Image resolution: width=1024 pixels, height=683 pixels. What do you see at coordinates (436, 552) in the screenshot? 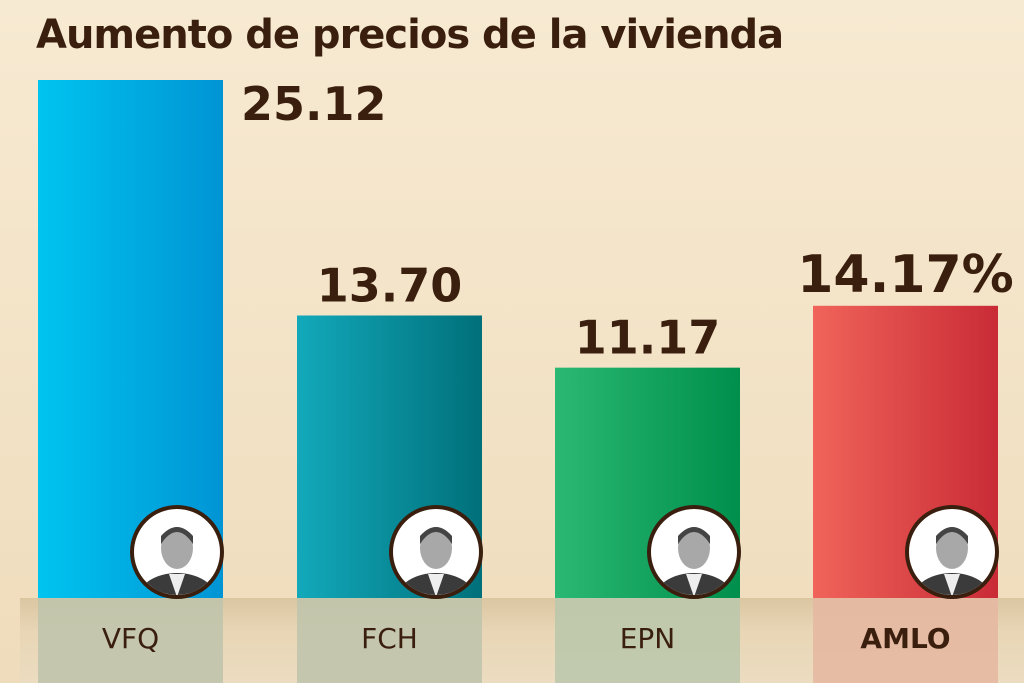
I see `portrait-fch-icon` at bounding box center [436, 552].